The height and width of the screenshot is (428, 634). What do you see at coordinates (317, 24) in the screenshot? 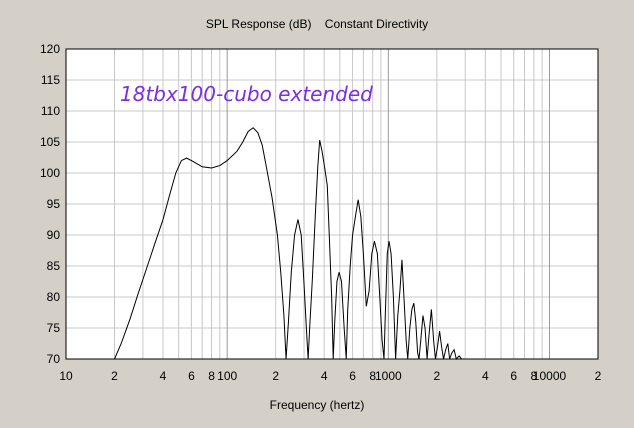
I see `chart-title: SPL Response (dB) Constant Directivity` at bounding box center [317, 24].